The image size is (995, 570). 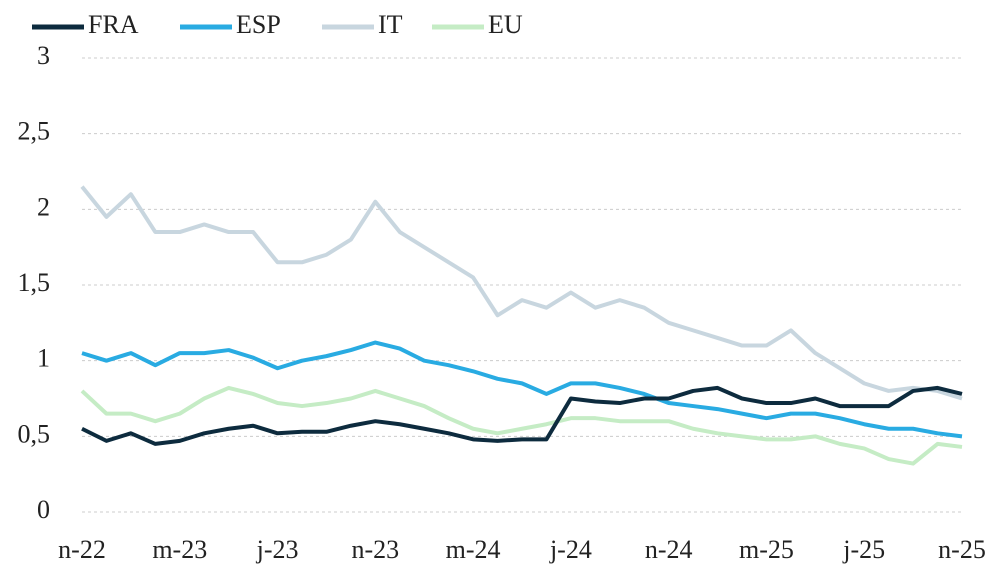 What do you see at coordinates (505, 24) in the screenshot?
I see `legend-label: EU` at bounding box center [505, 24].